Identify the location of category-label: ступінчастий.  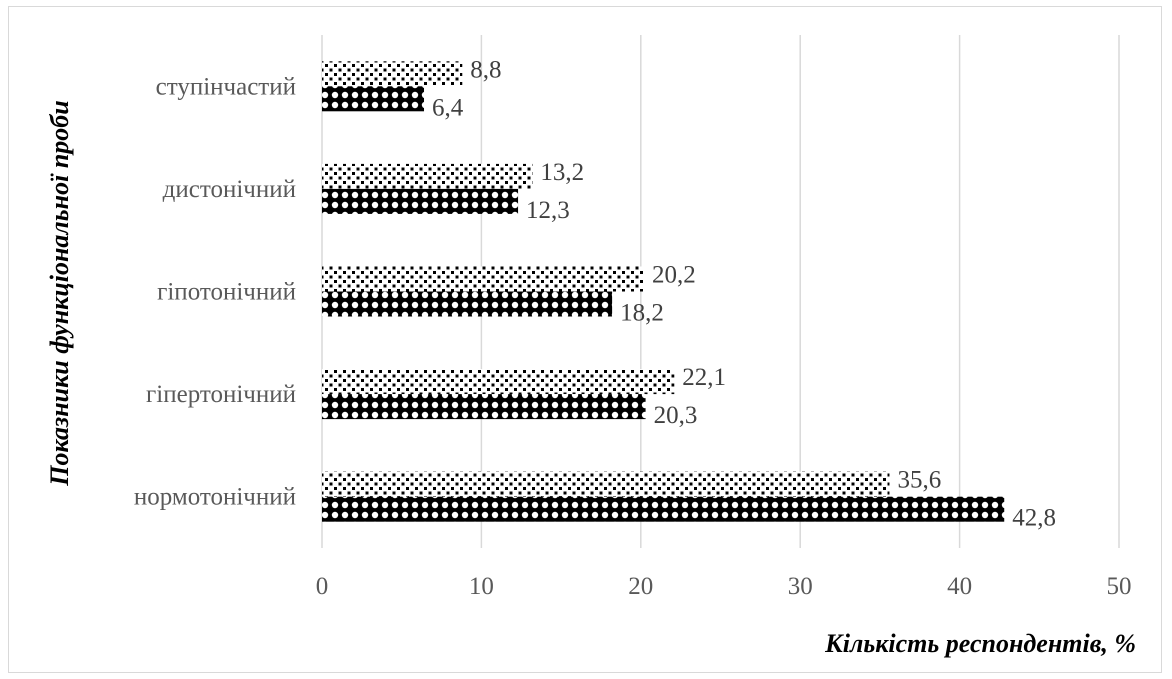
(226, 86).